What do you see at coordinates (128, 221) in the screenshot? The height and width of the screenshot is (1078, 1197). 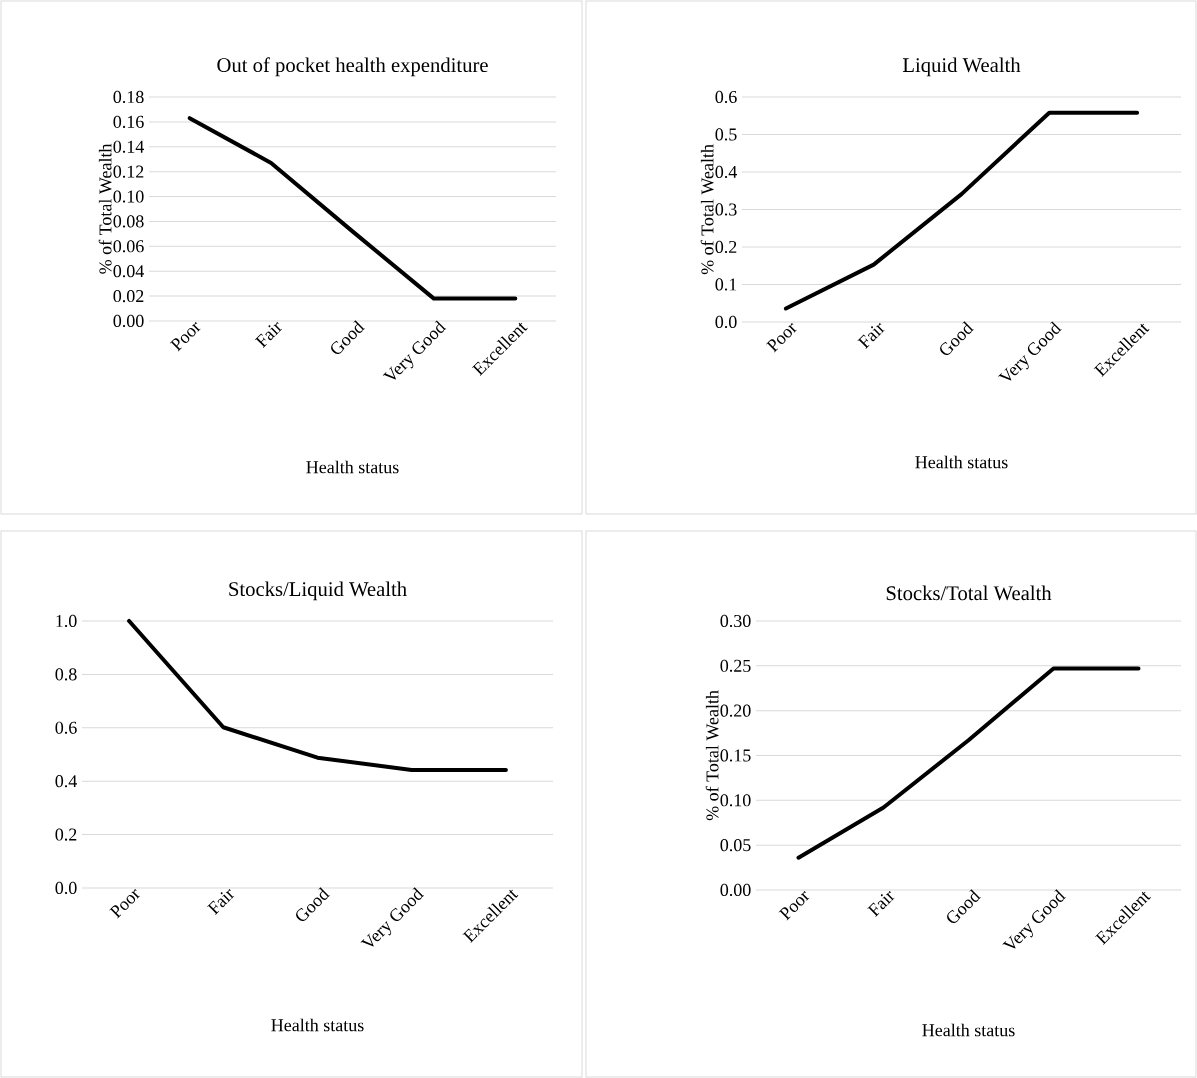 I see `y-tick-label: 0.08` at bounding box center [128, 221].